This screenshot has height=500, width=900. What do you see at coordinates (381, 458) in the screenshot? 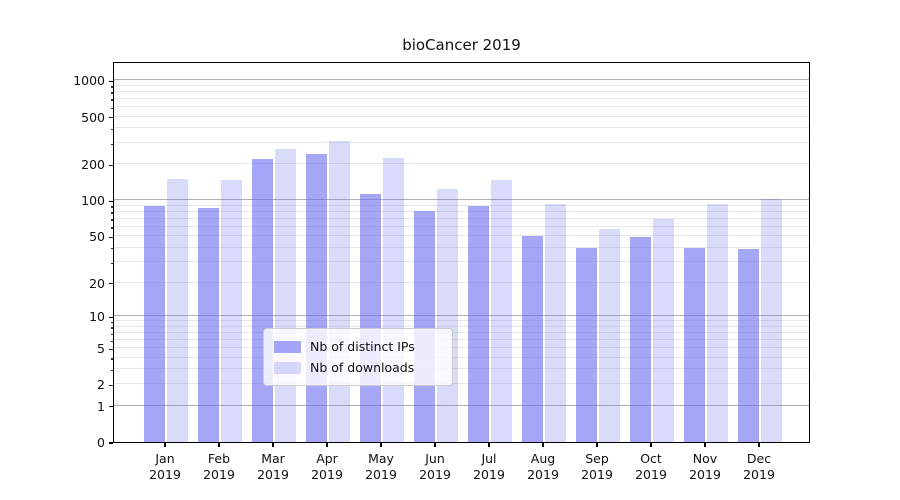
I see `x-tick-month: May` at bounding box center [381, 458].